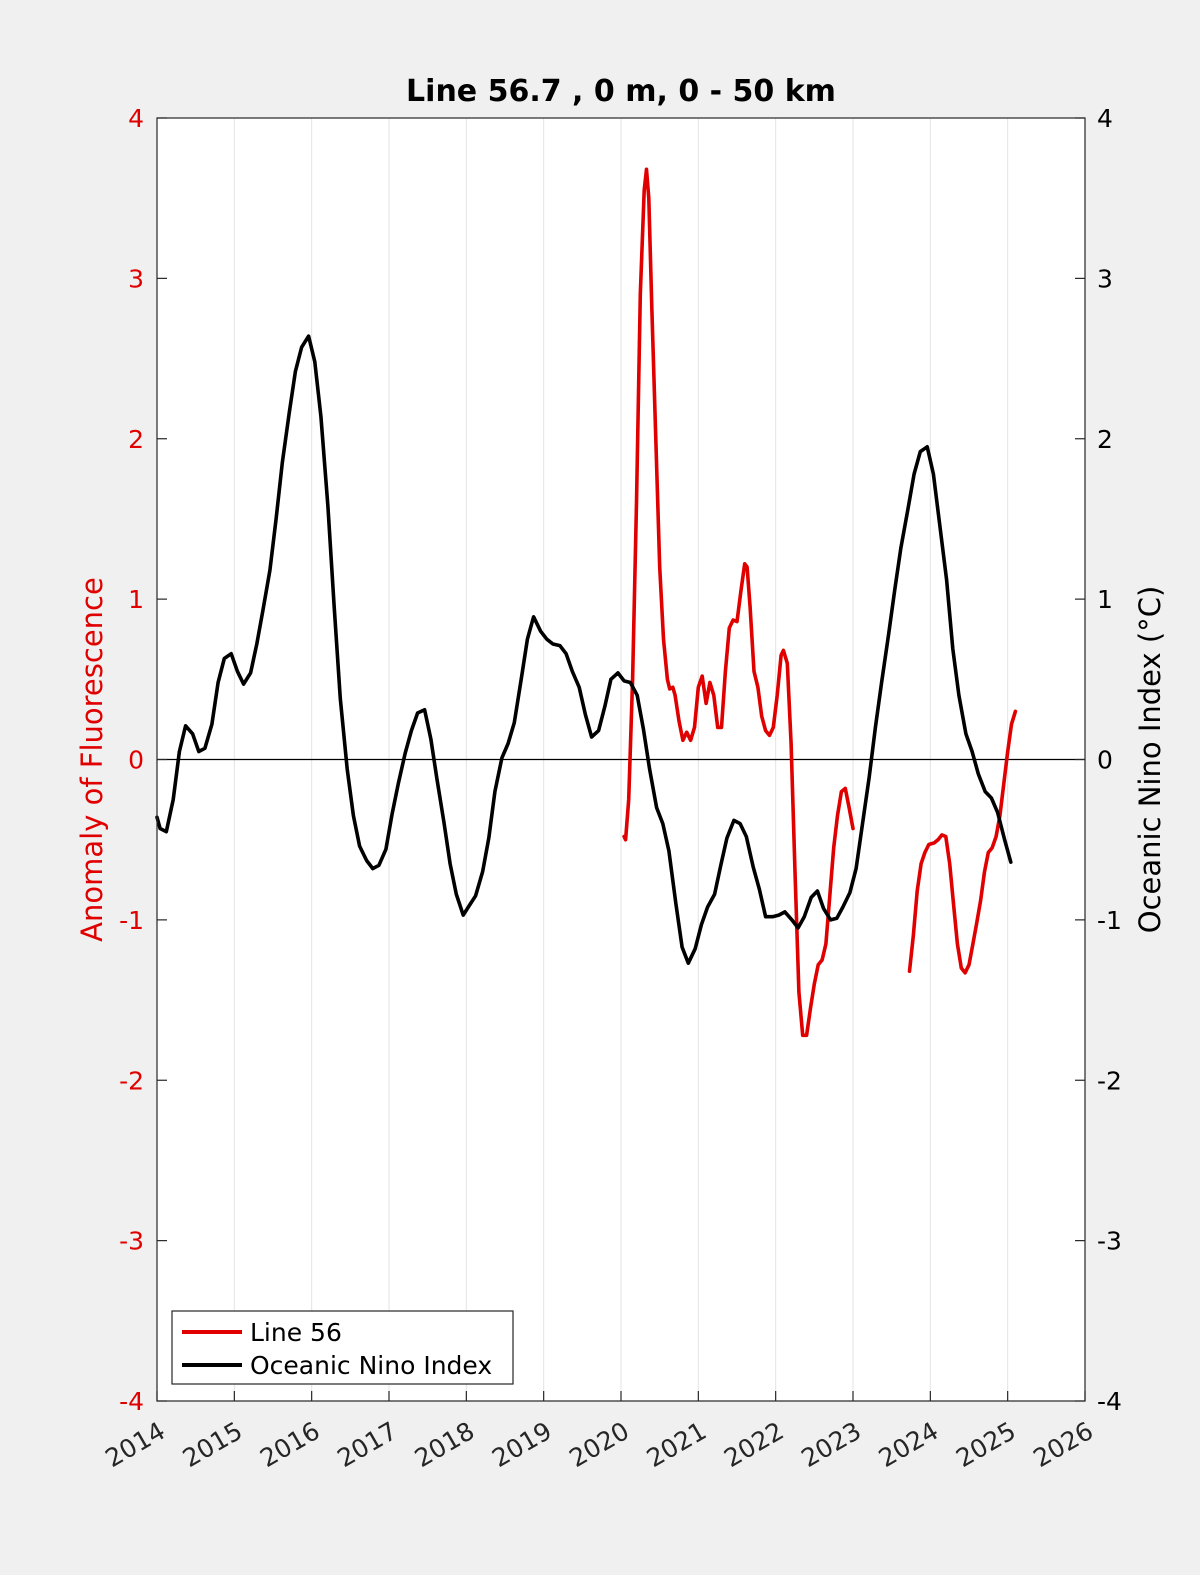  Describe the element at coordinates (290, 1444) in the screenshot. I see `x-tick-label: 2016` at that location.